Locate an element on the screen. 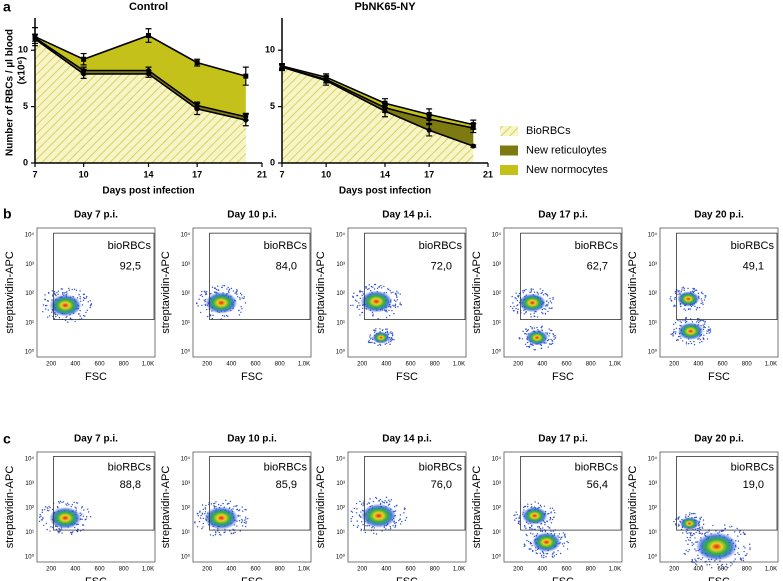 This screenshot has width=783, height=581. x-tick-label: 200 is located at coordinates (51, 570).